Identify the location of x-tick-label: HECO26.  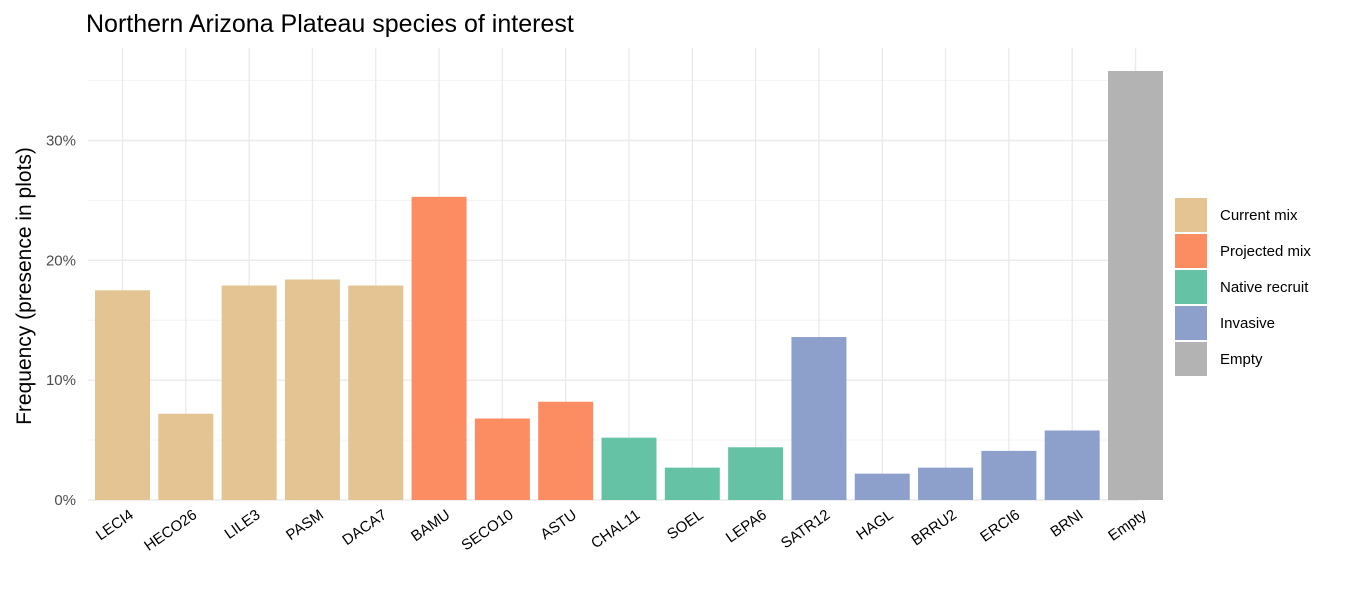
(170, 530).